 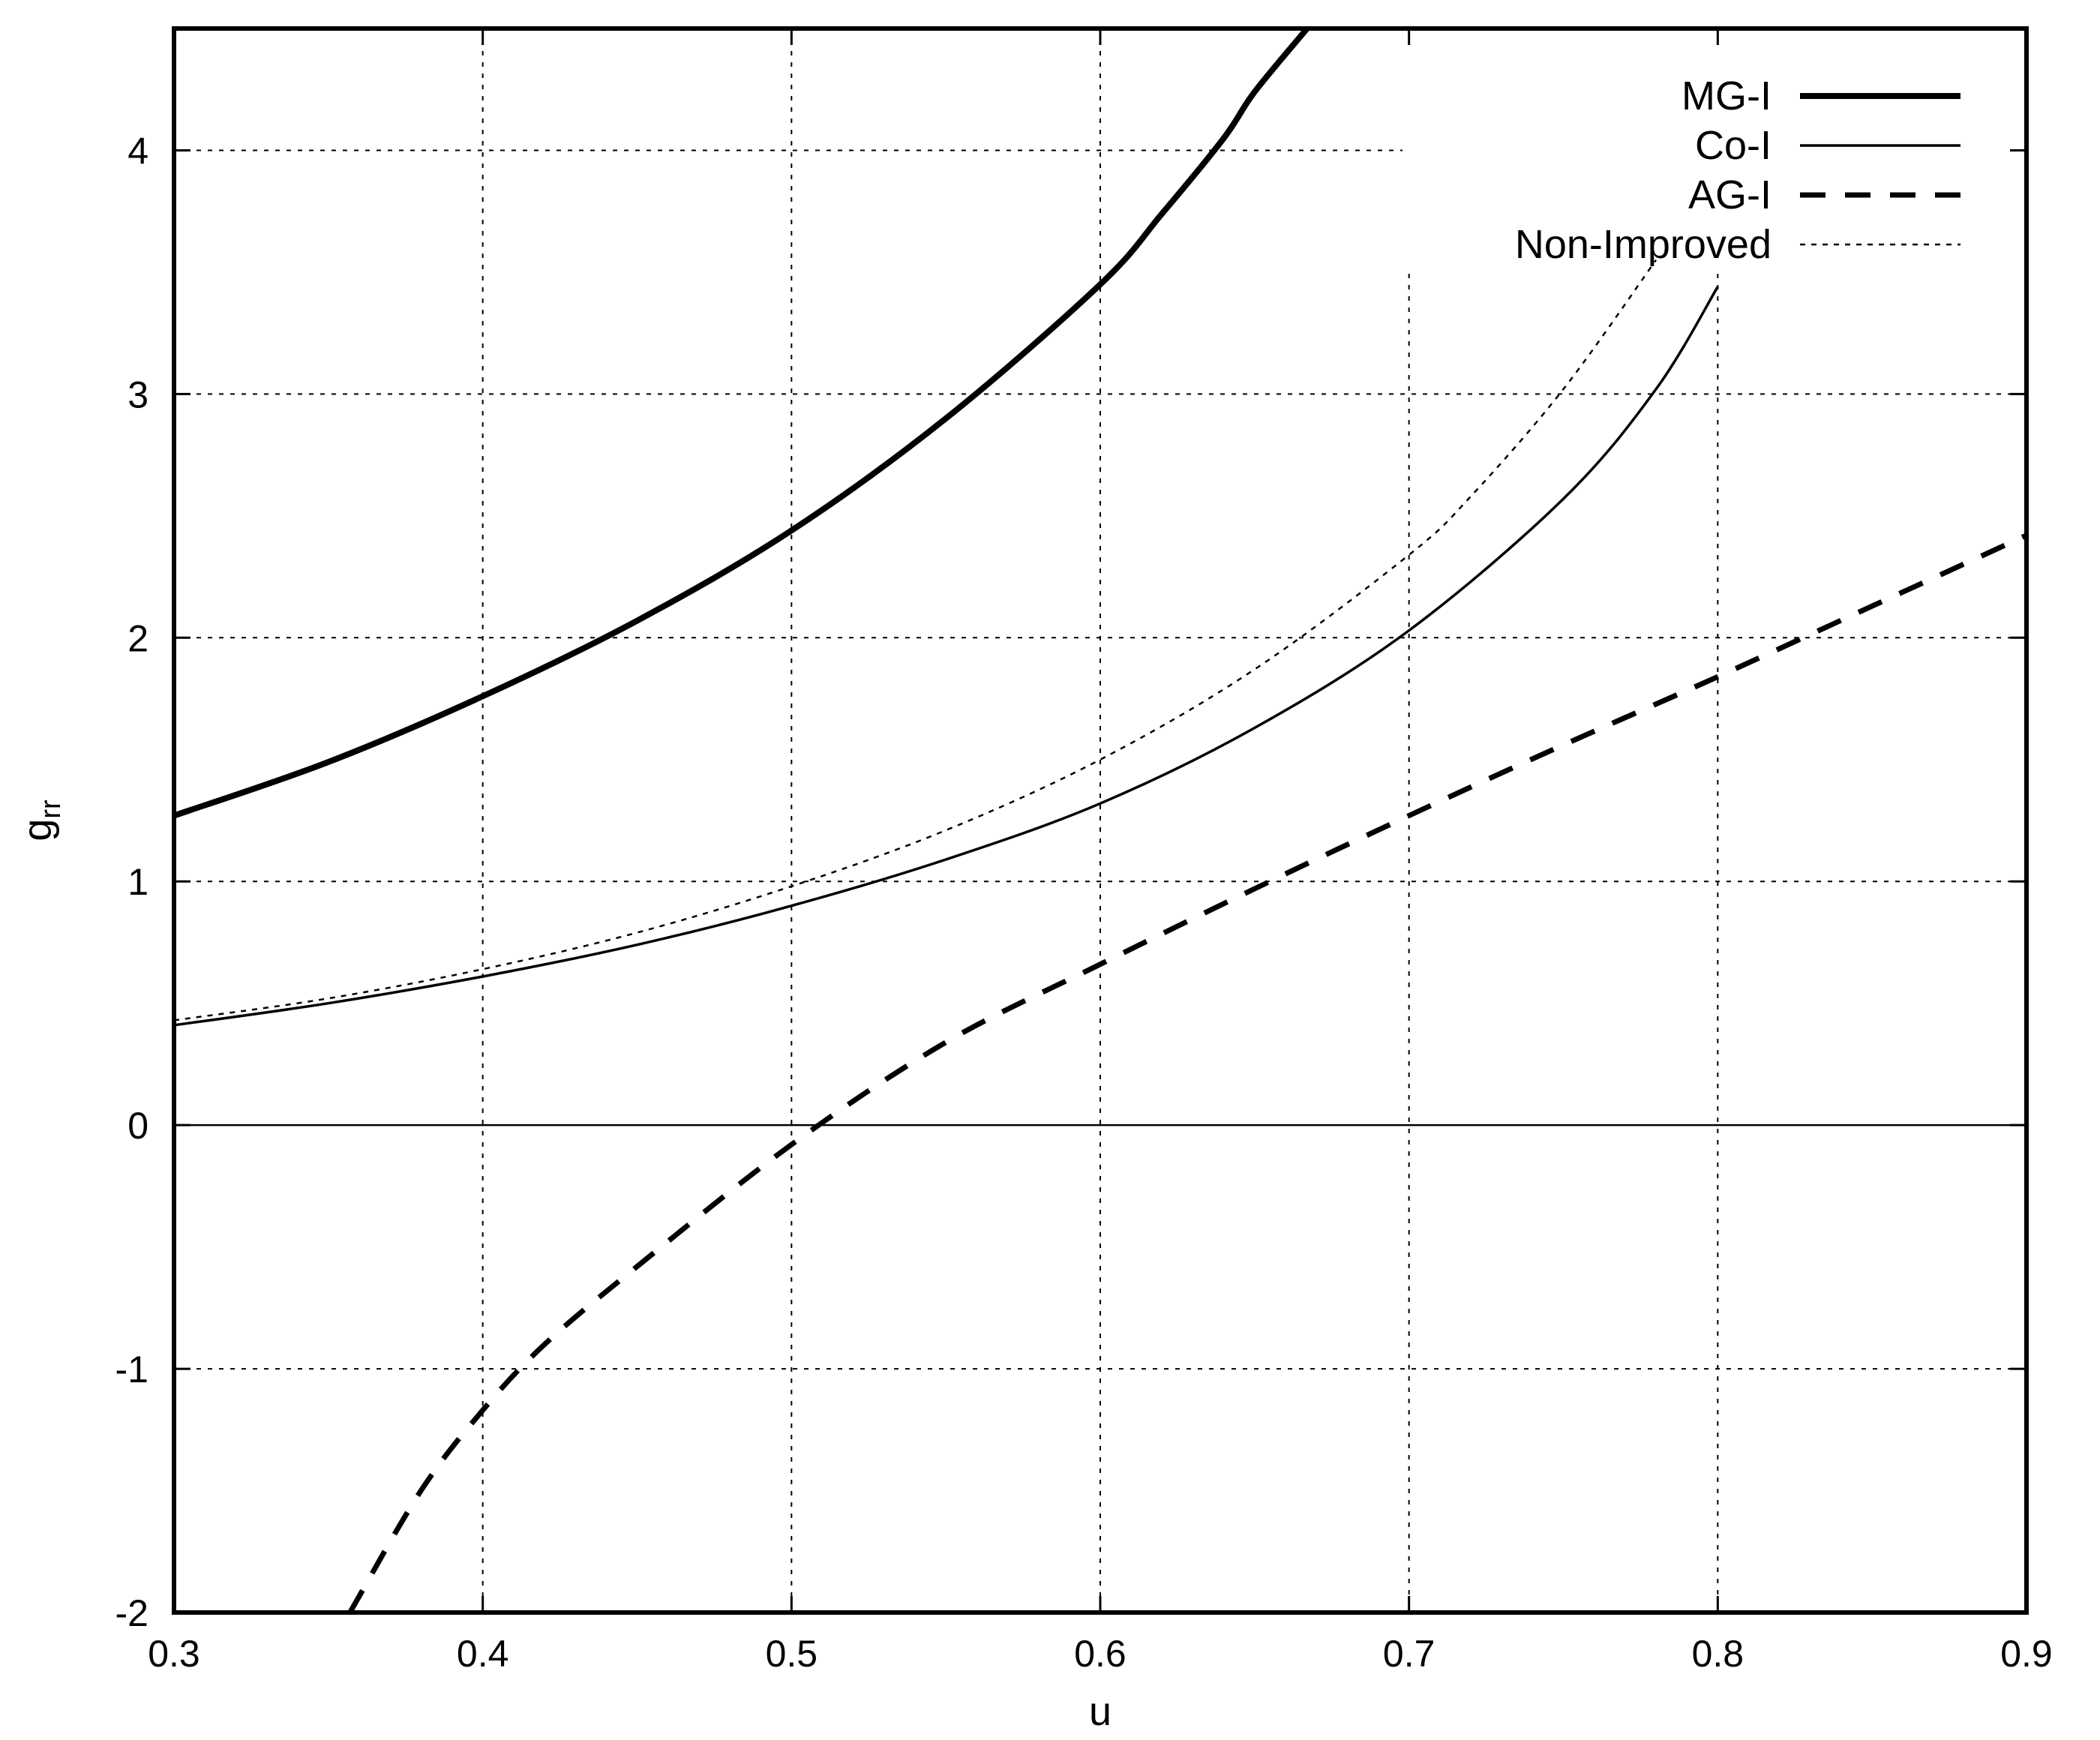 What do you see at coordinates (1100, 1654) in the screenshot?
I see `x-tick-label: 0.6` at bounding box center [1100, 1654].